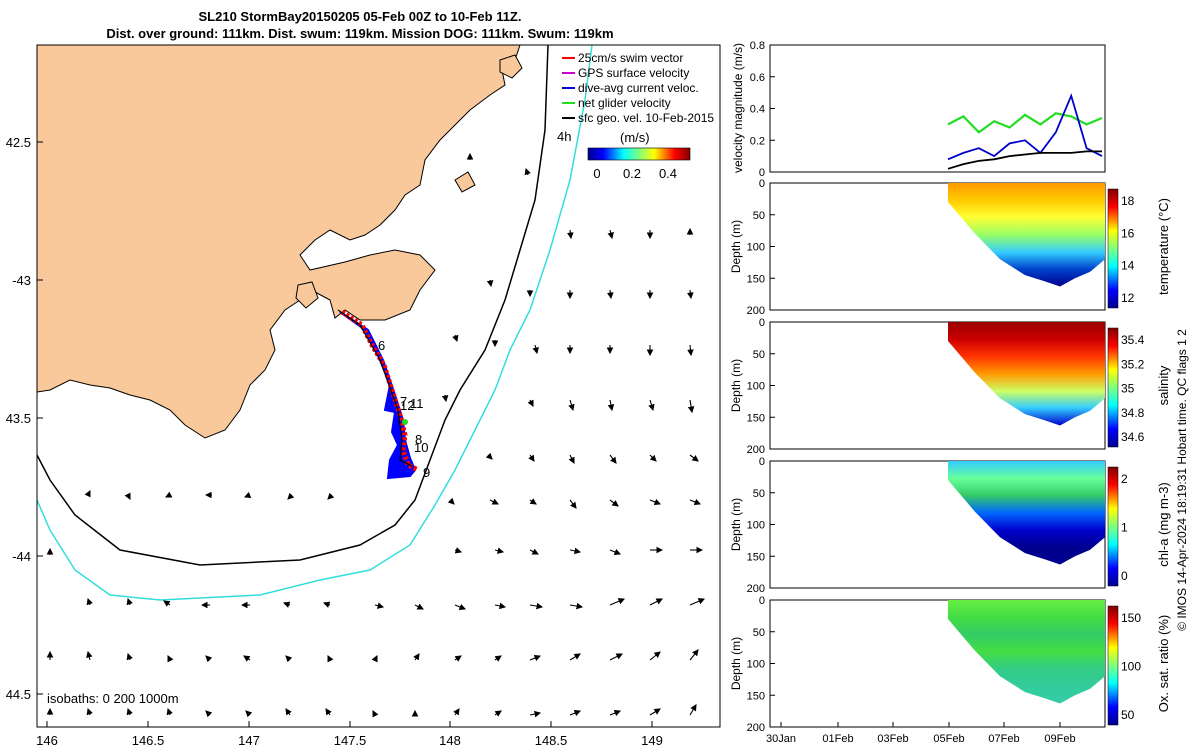 The height and width of the screenshot is (750, 1200). I want to click on track-label: 8, so click(418, 439).